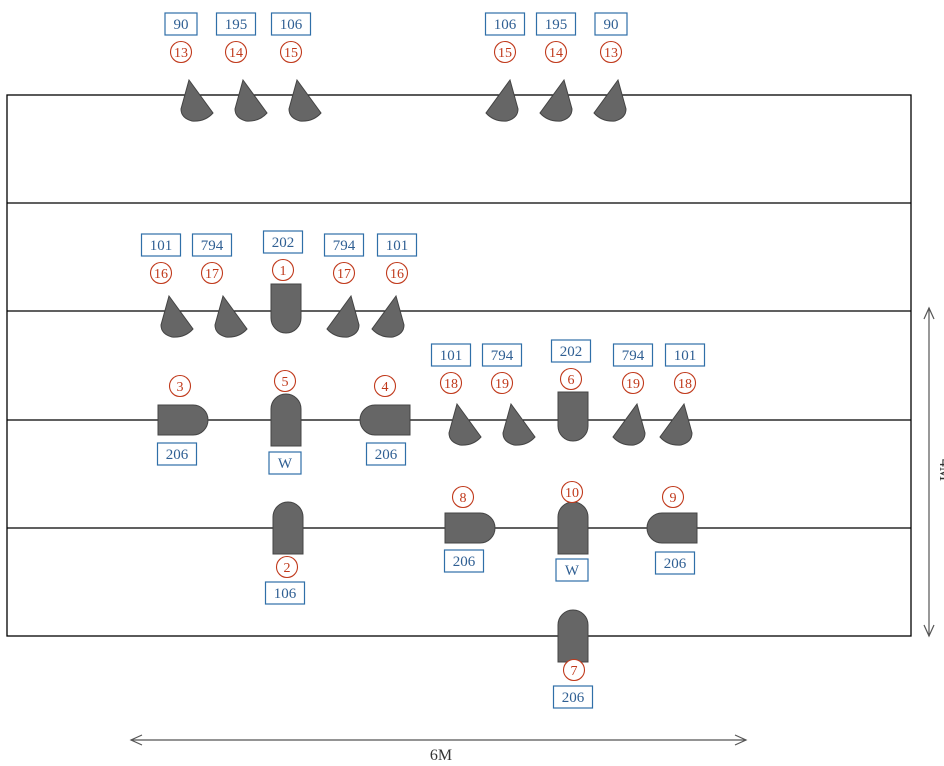 The width and height of the screenshot is (944, 766). Describe the element at coordinates (933, 472) in the screenshot. I see `height-dimension: 4M` at that location.